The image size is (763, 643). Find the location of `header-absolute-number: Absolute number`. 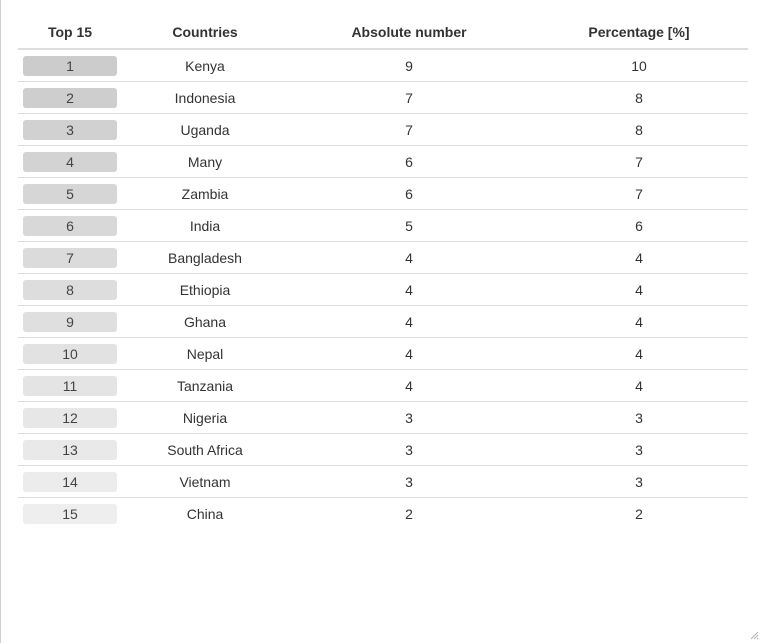

header-absolute-number: Absolute number is located at coordinates (409, 33).